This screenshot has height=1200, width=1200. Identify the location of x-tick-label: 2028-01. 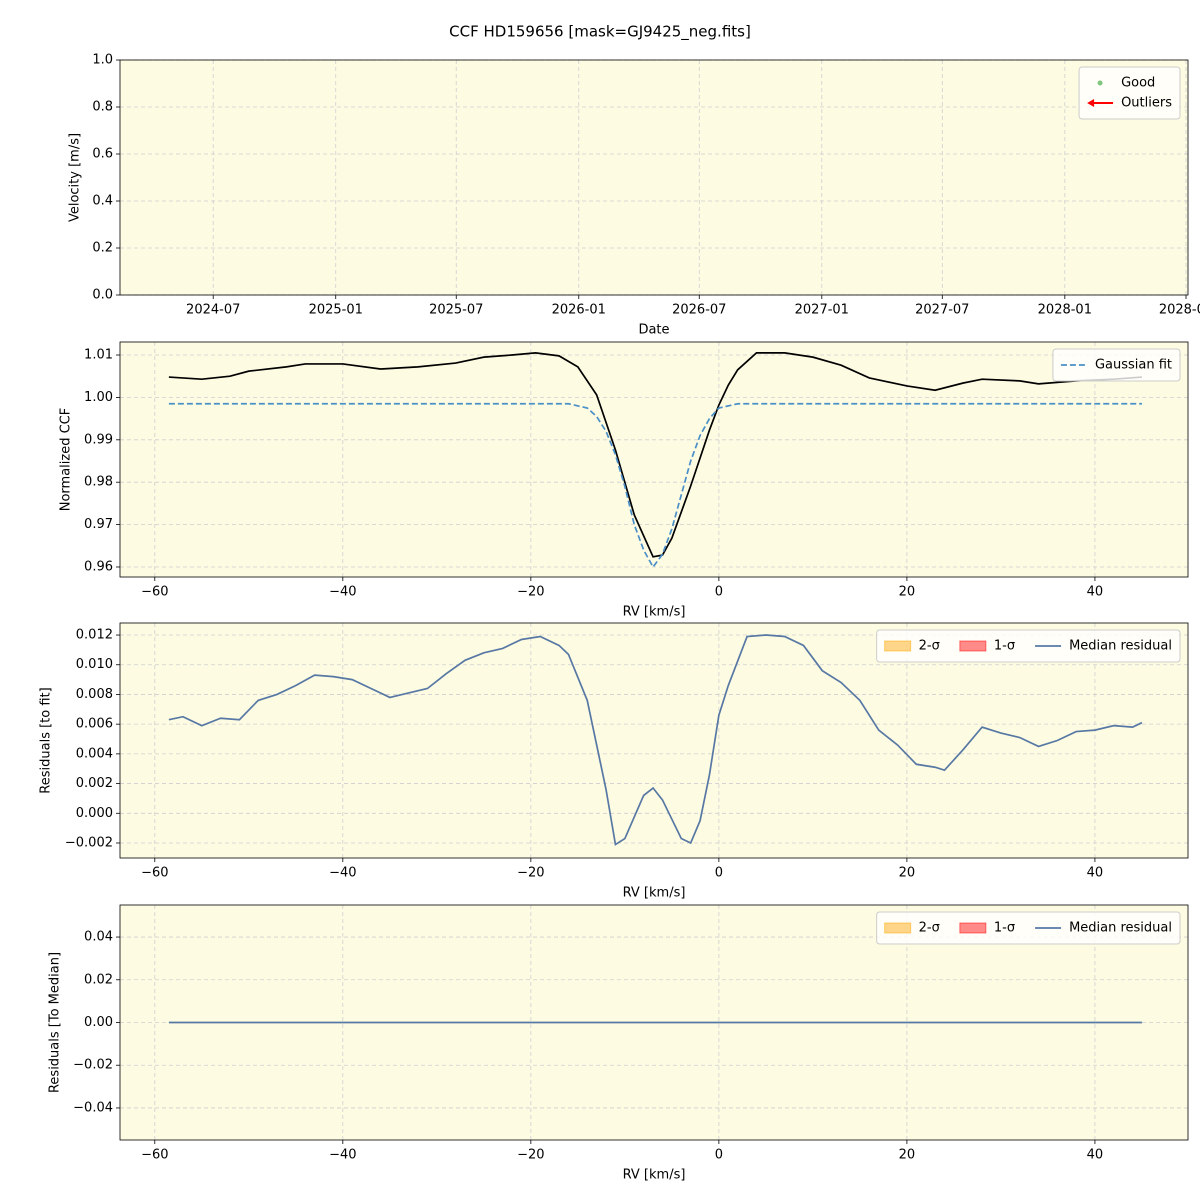
(1065, 310).